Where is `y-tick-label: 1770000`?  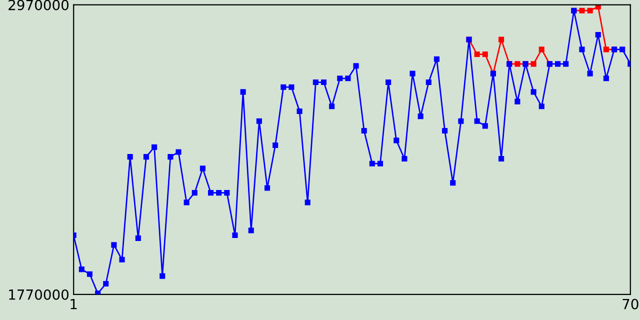 y-tick-label: 1770000 is located at coordinates (39, 294).